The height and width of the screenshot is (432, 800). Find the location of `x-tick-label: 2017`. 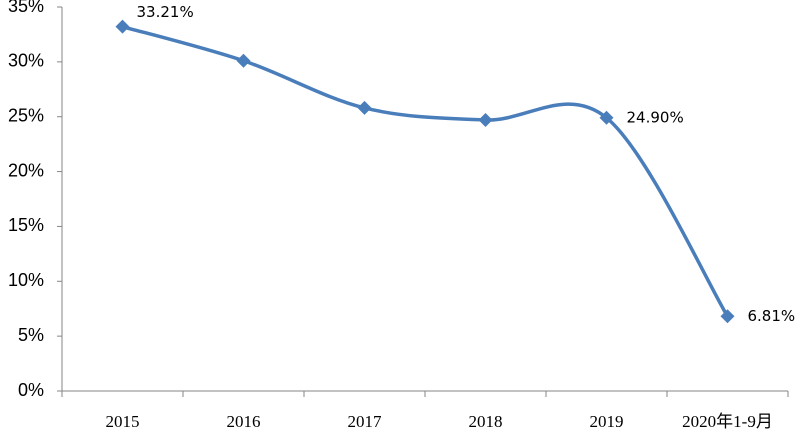

x-tick-label: 2017 is located at coordinates (365, 421).